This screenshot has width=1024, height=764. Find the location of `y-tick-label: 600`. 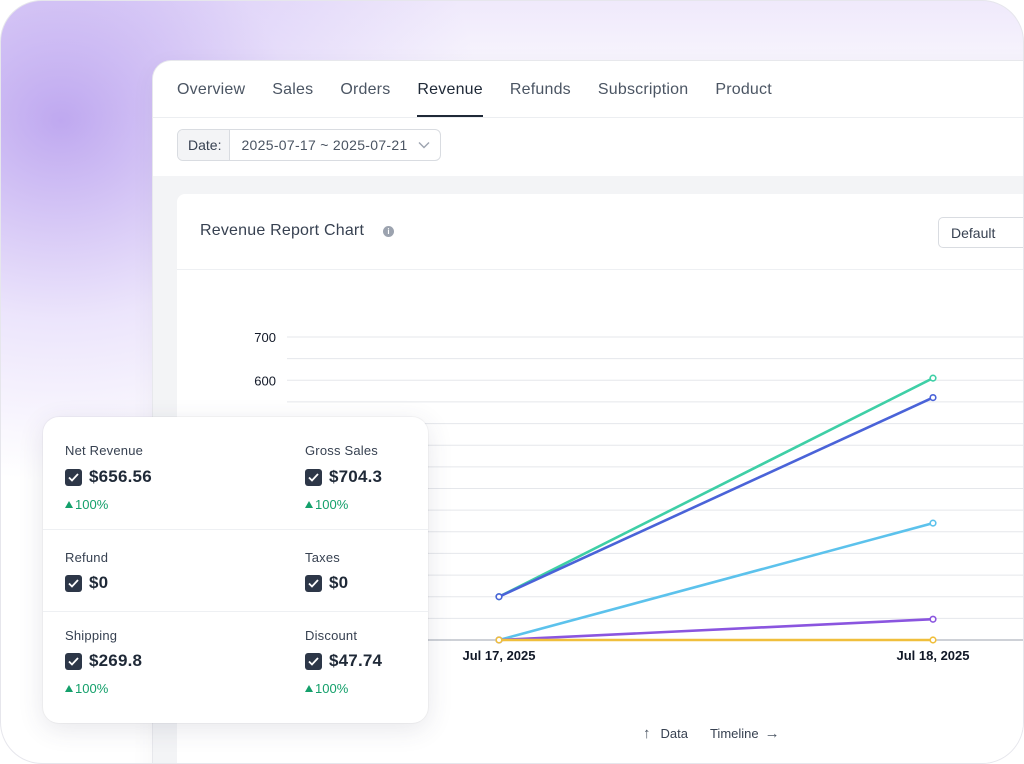

y-tick-label: 600 is located at coordinates (265, 380).